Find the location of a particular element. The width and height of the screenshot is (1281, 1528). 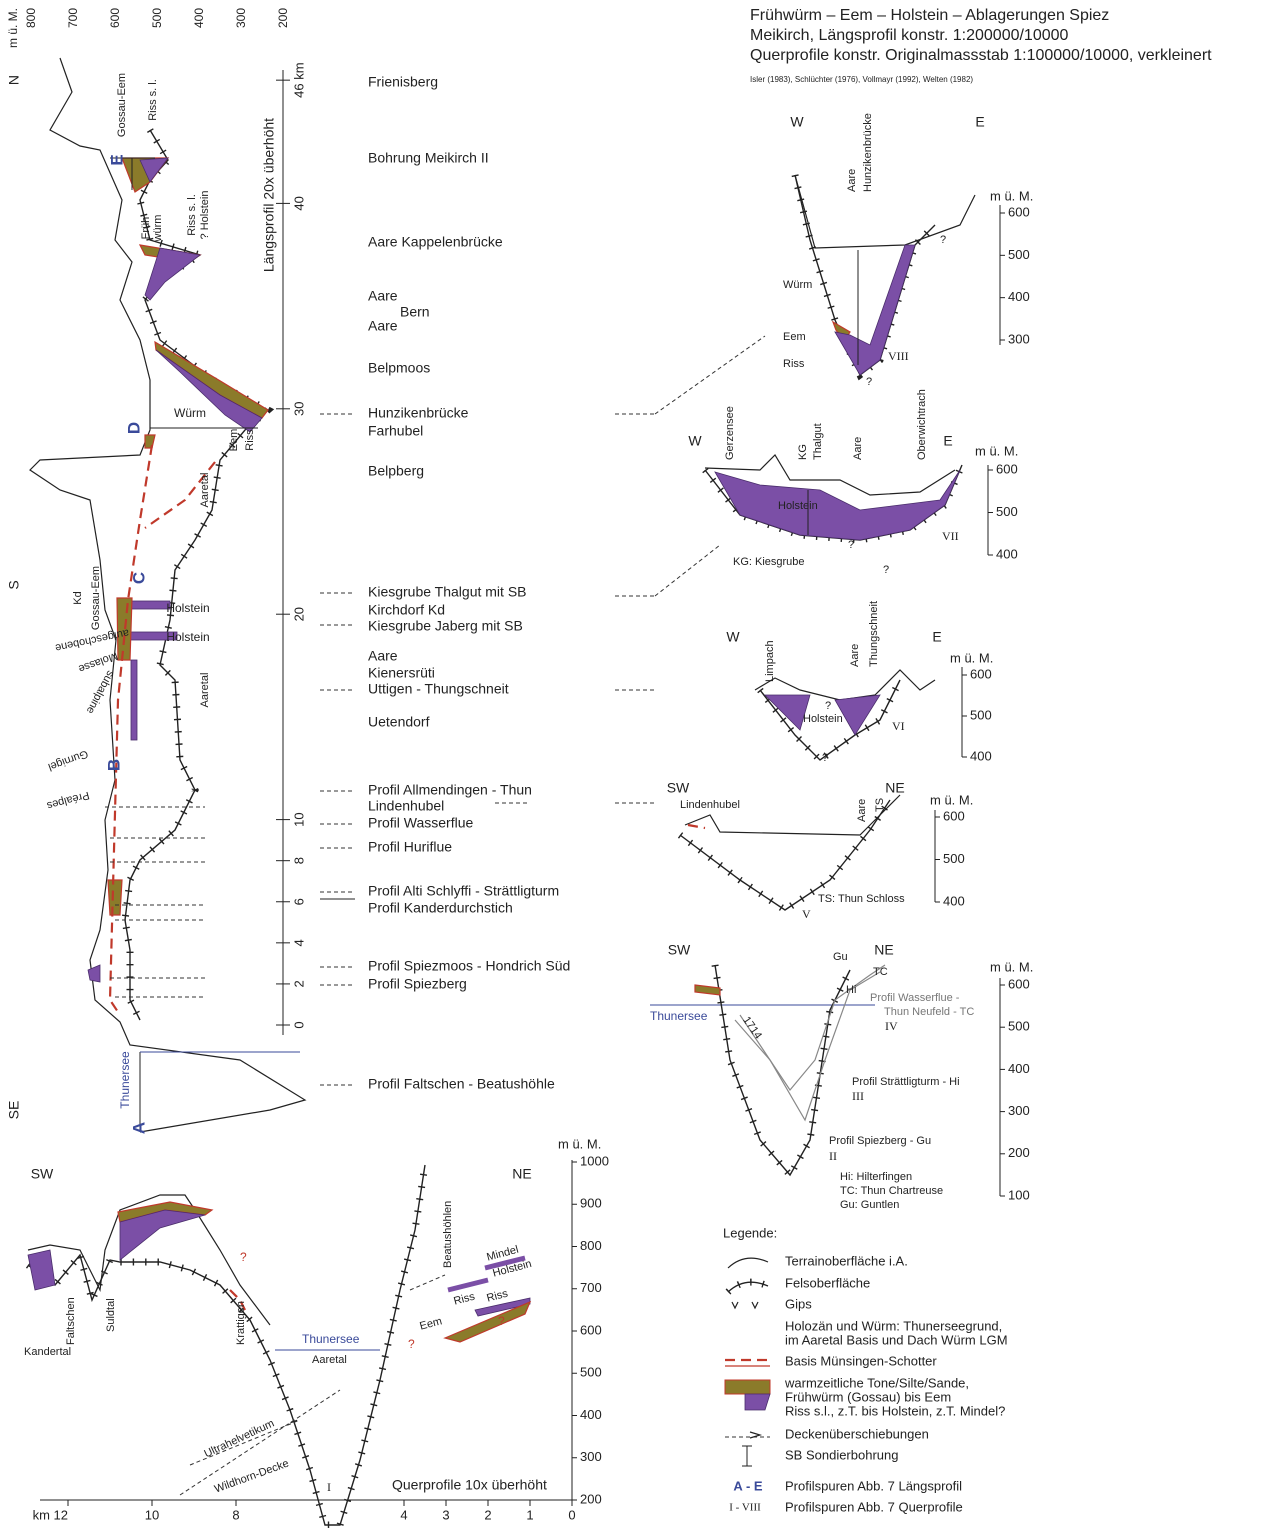

tick-label: 6 is located at coordinates (298, 901).